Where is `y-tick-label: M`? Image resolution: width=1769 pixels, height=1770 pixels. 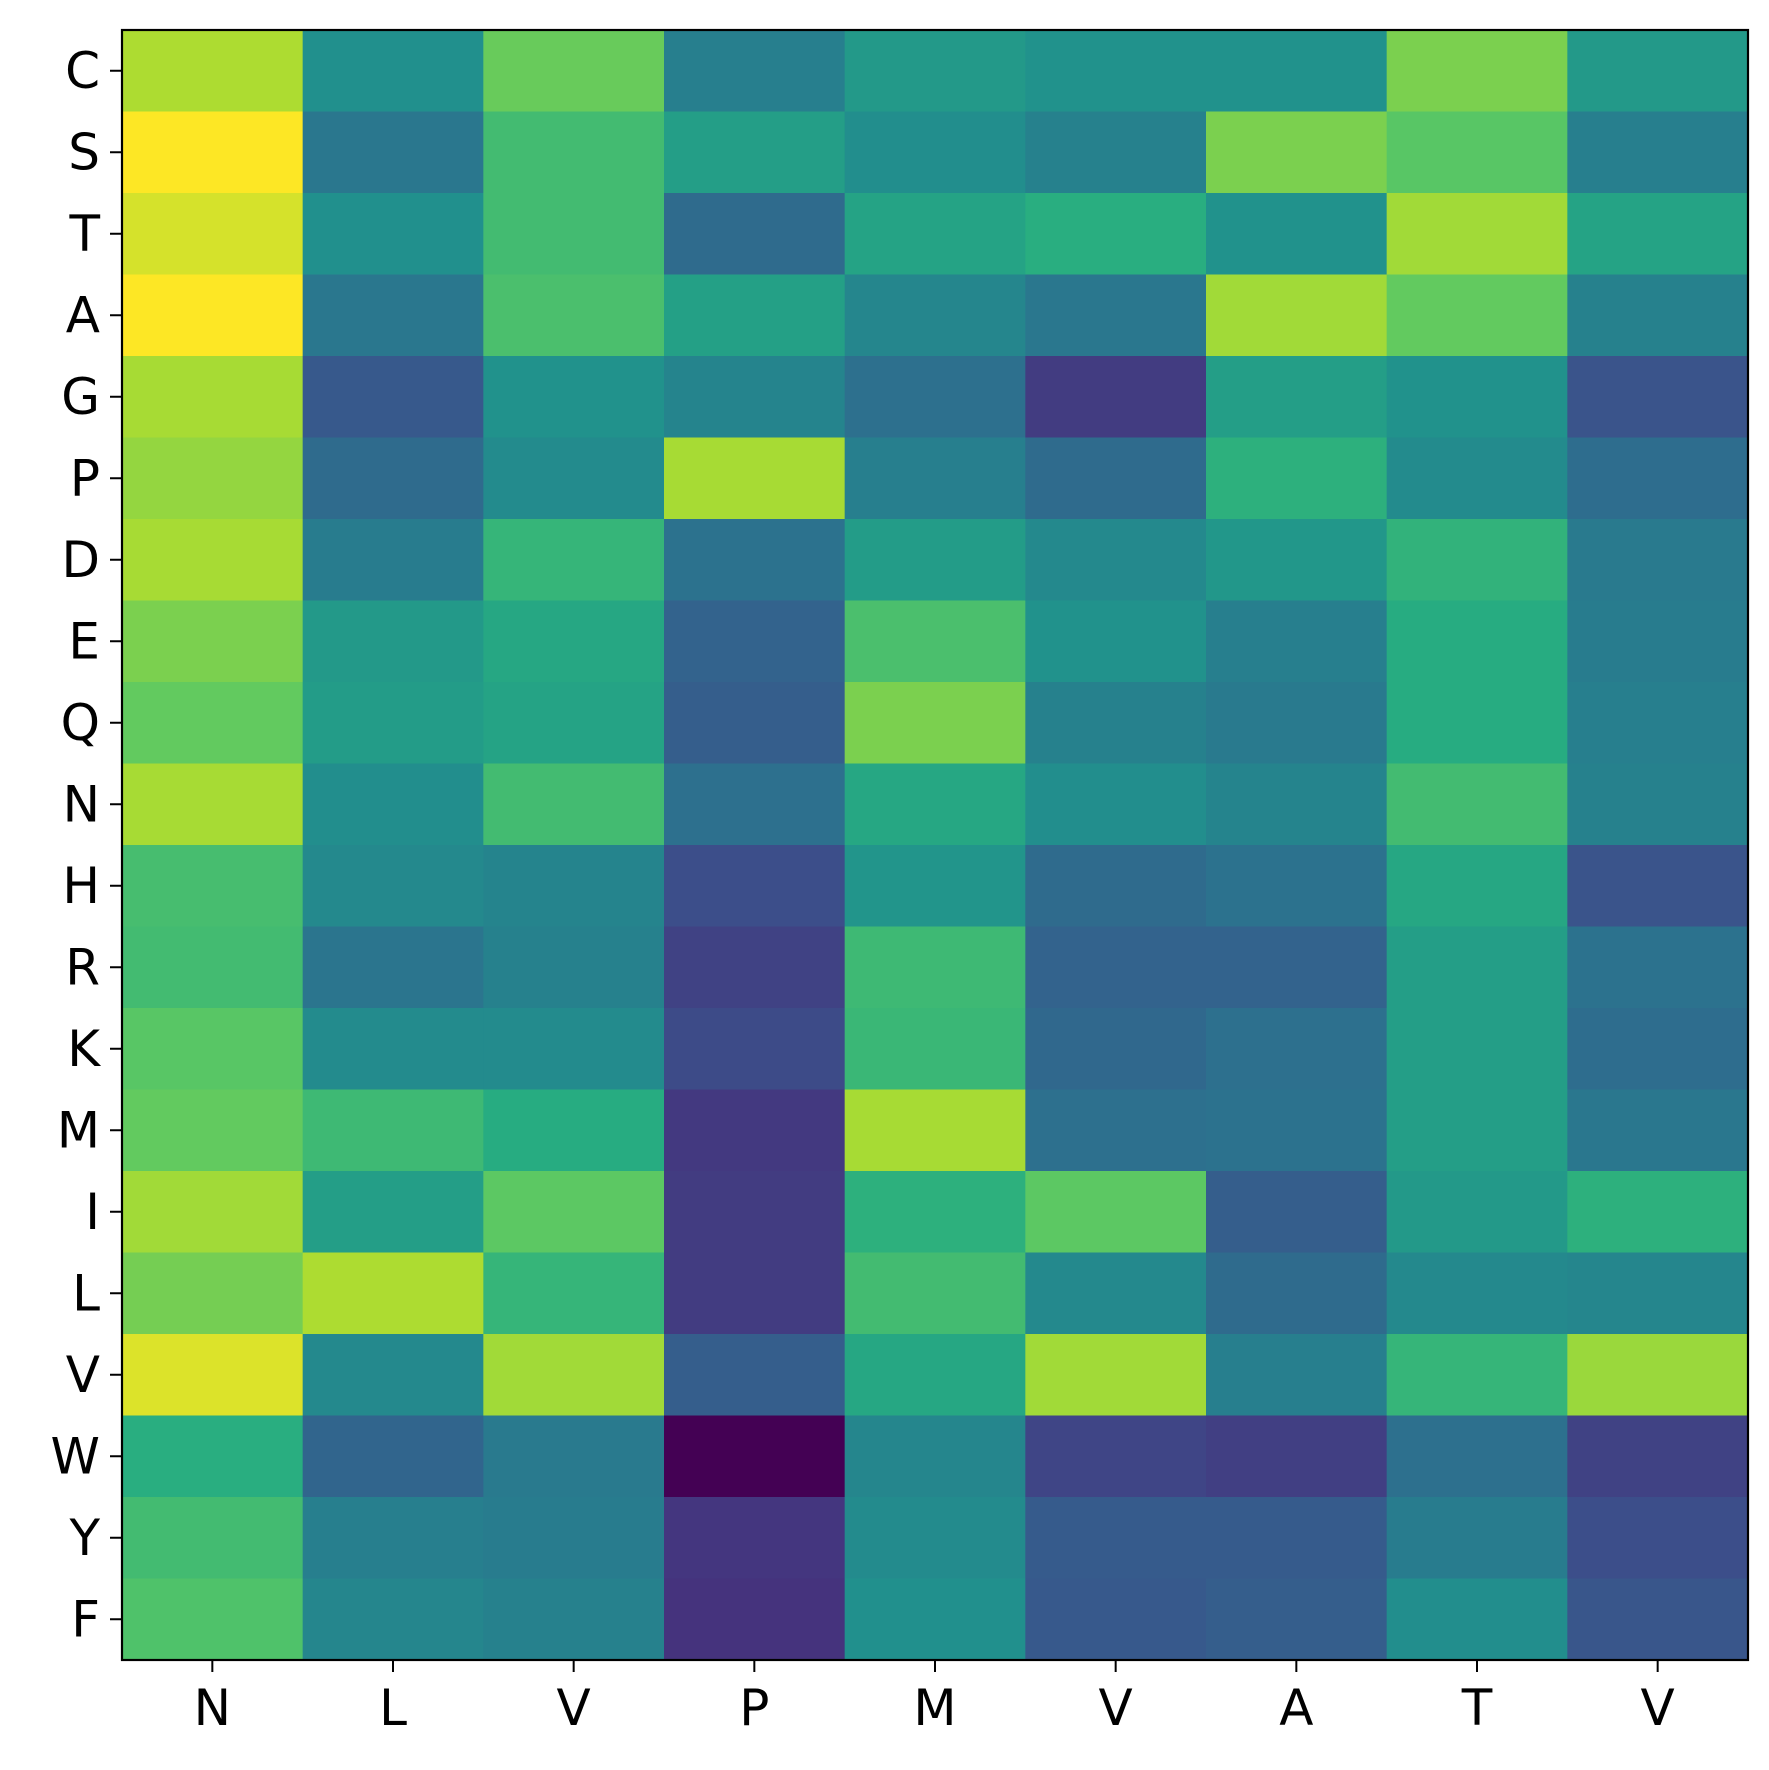
y-tick-label: M is located at coordinates (78, 1130).